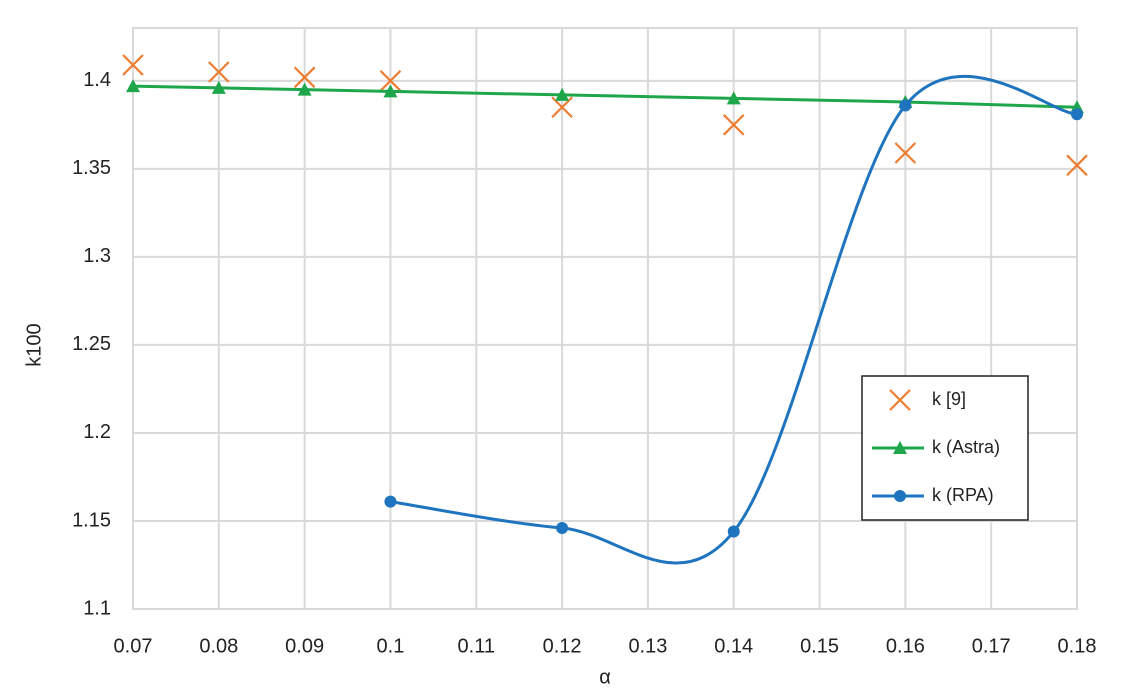 The height and width of the screenshot is (694, 1121). What do you see at coordinates (391, 646) in the screenshot?
I see `x-tick-label: 0.1` at bounding box center [391, 646].